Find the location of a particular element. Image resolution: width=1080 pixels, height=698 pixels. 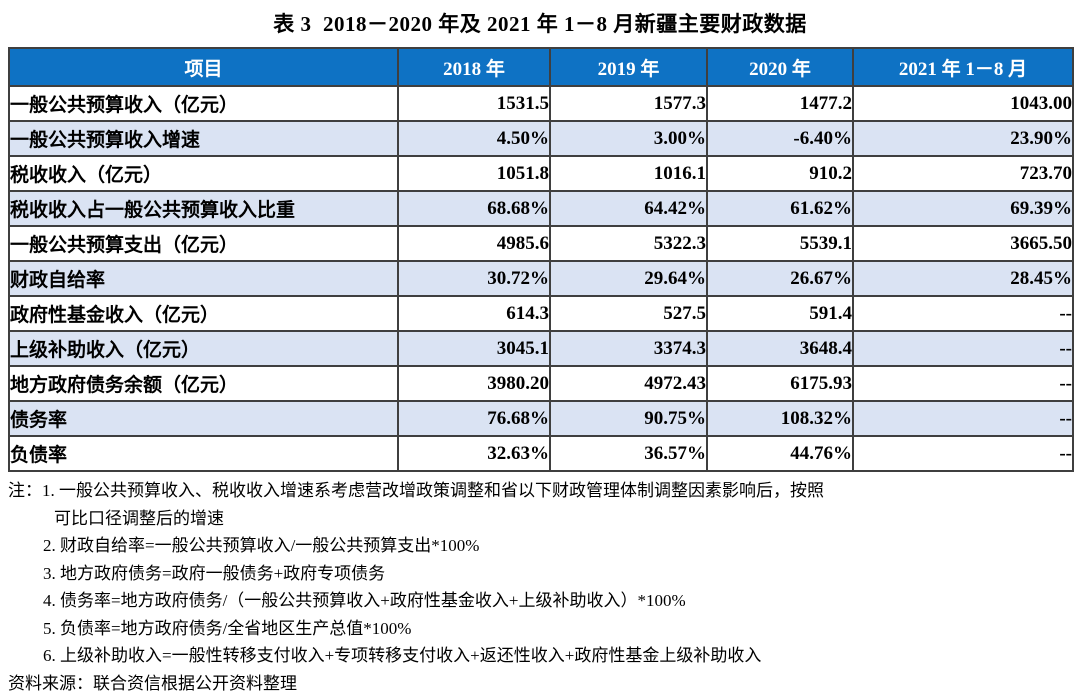

table-row: 负债率 32.63% 36.57% 44.76% -- is located at coordinates (541, 453).